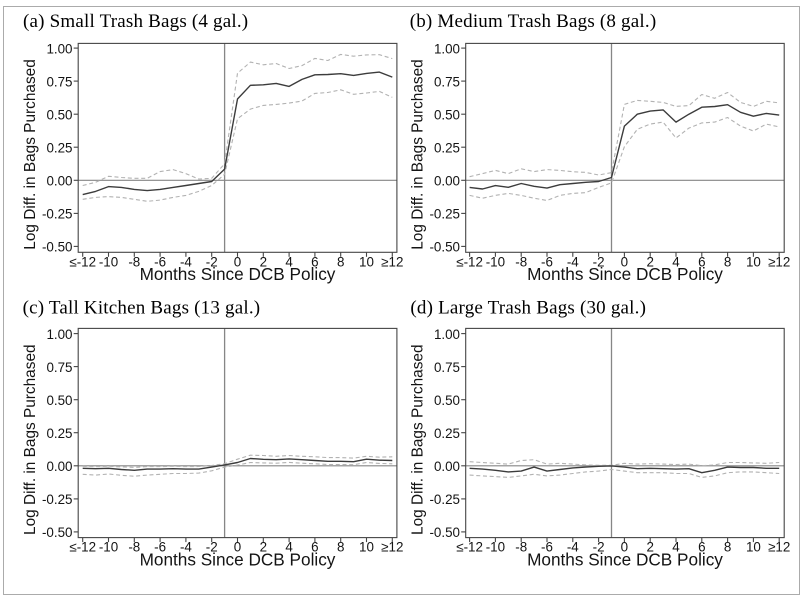 The width and height of the screenshot is (806, 600). I want to click on svg-text:(c) Tall Kitchen Bags (13 gal.: (c) Tall Kitchen Bags (13 gal.), so click(142, 307).